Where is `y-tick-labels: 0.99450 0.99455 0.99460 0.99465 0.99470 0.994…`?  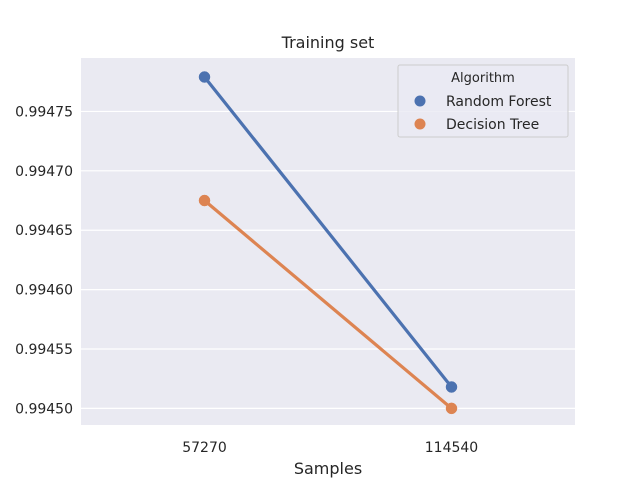
y-tick-labels: 0.99450 0.99455 0.99460 0.99465 0.99470 0.994… is located at coordinates (44, 260).